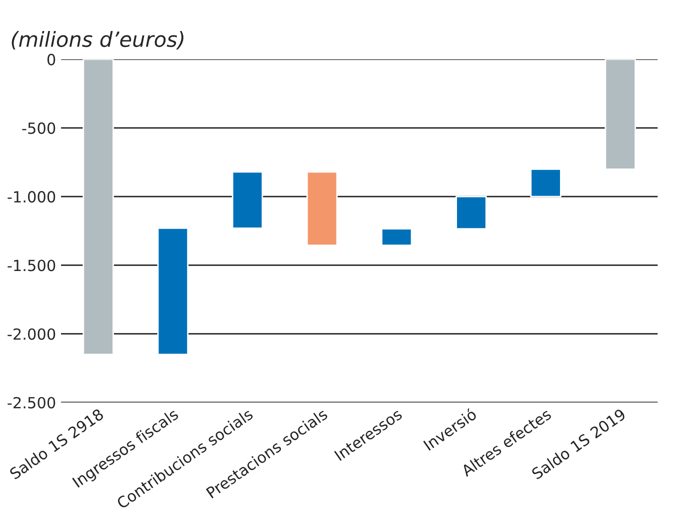 This screenshot has height=516, width=678. What do you see at coordinates (32, 197) in the screenshot?
I see `y-tick-label: -1.000` at bounding box center [32, 197].